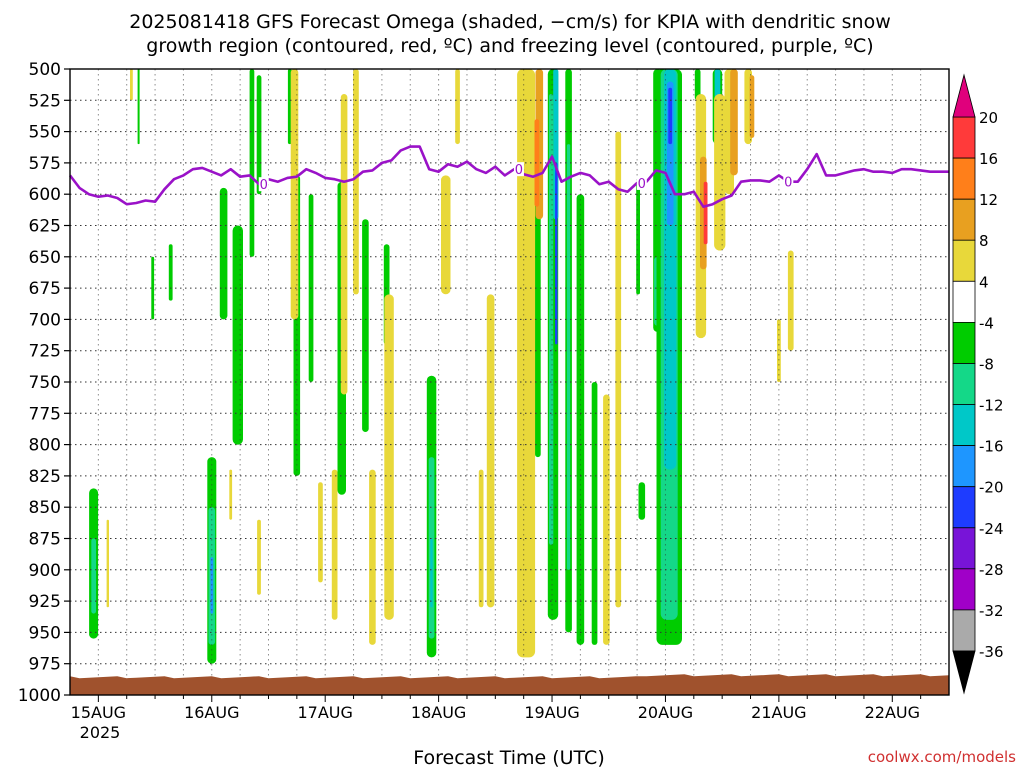 This screenshot has height=768, width=1024. What do you see at coordinates (45, 633) in the screenshot?
I see `y-tick-label-950: 950` at bounding box center [45, 633].